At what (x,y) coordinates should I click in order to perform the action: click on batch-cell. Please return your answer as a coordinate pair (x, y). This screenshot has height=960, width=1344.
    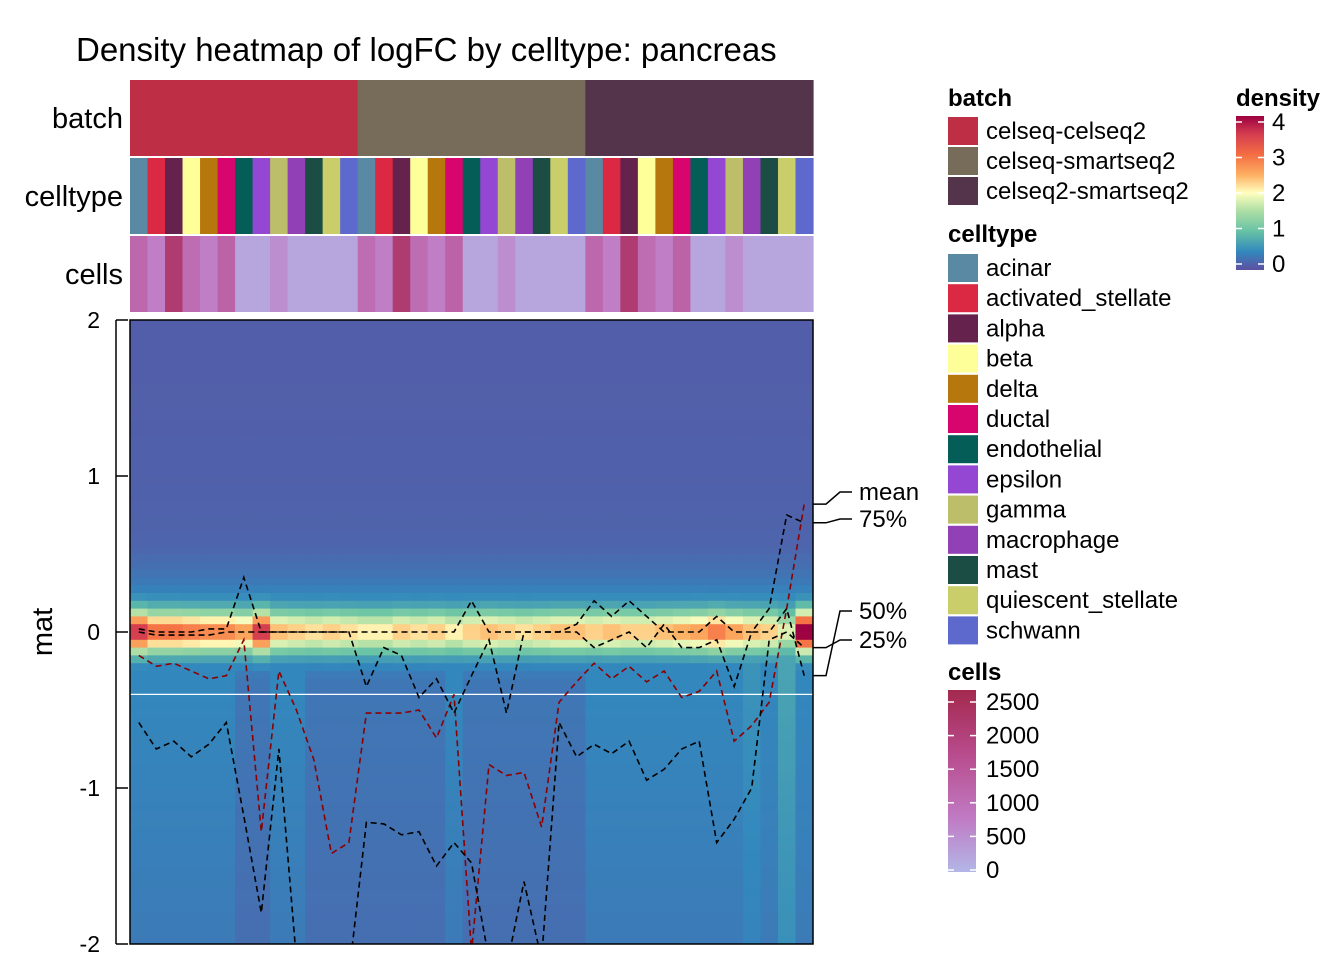
    Looking at the image, I should click on (734, 118).